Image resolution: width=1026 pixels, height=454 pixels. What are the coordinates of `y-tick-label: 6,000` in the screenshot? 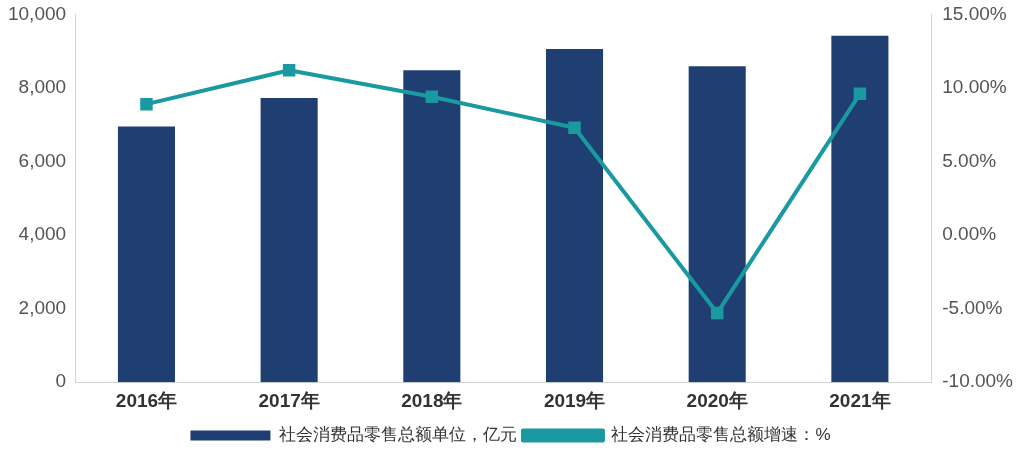 It's located at (42, 160).